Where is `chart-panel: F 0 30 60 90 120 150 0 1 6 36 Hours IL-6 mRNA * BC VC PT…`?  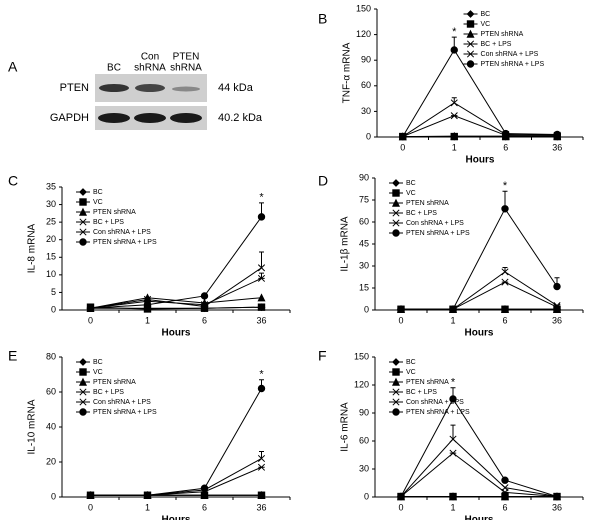 chart-panel: F 0 30 60 90 120 150 0 1 6 36 Hours IL-6 mRNA * BC VC PT… is located at coordinates (451, 434).